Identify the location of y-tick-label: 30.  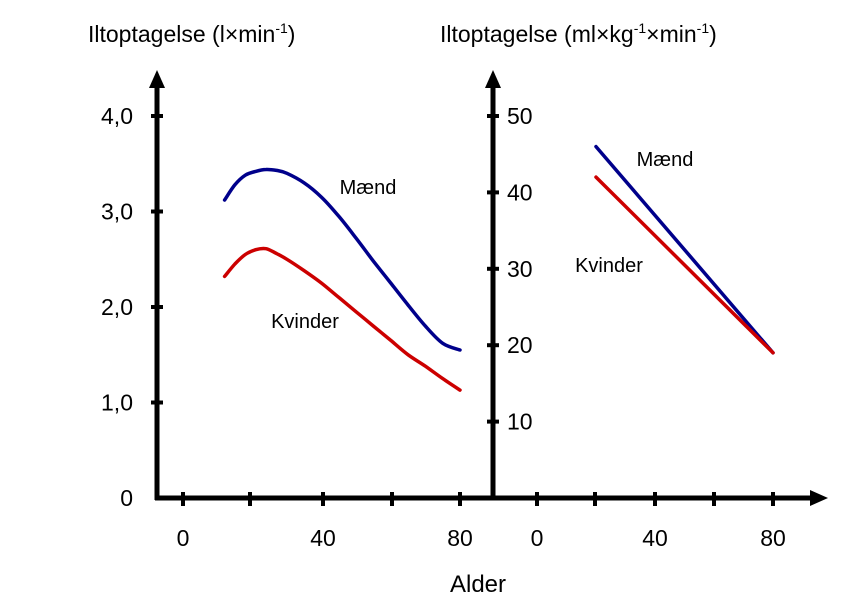
(520, 269).